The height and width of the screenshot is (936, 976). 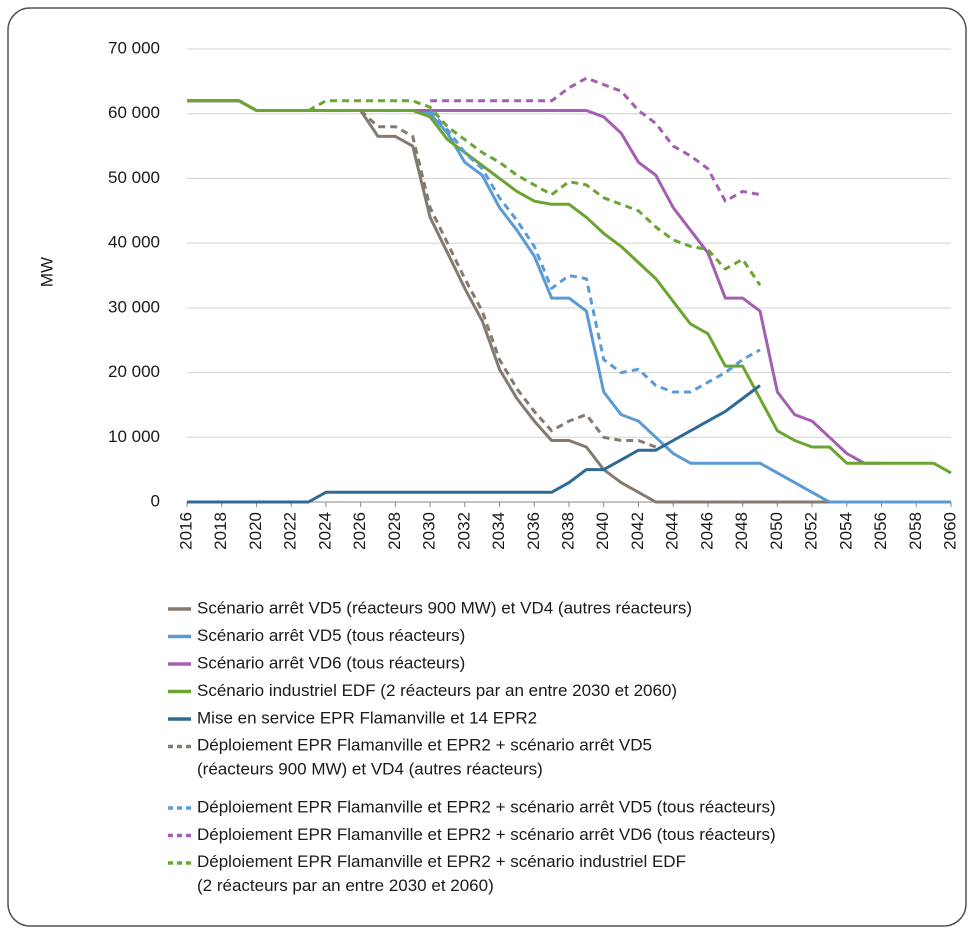 I want to click on y-tick-label: 30 000, so click(x=134, y=306).